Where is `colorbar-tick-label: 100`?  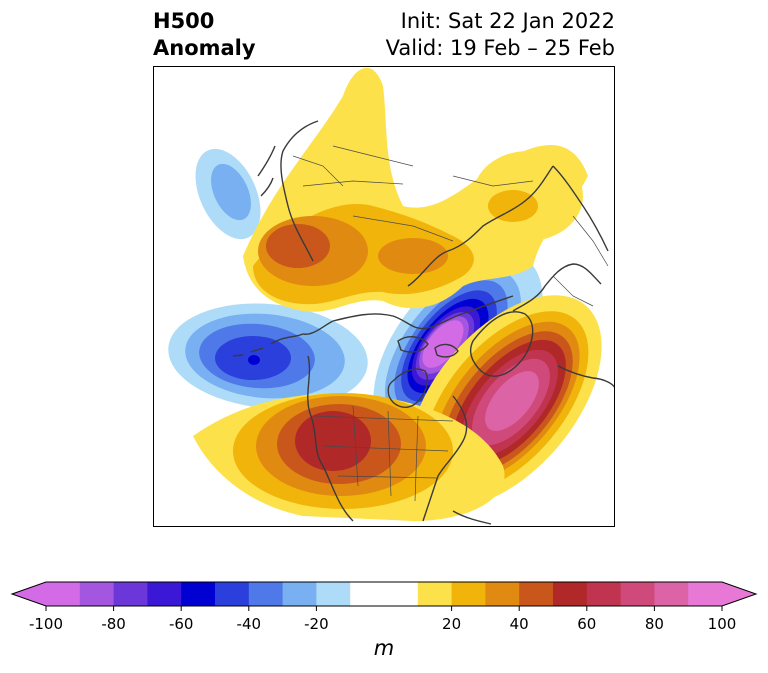 colorbar-tick-label: 100 is located at coordinates (722, 624).